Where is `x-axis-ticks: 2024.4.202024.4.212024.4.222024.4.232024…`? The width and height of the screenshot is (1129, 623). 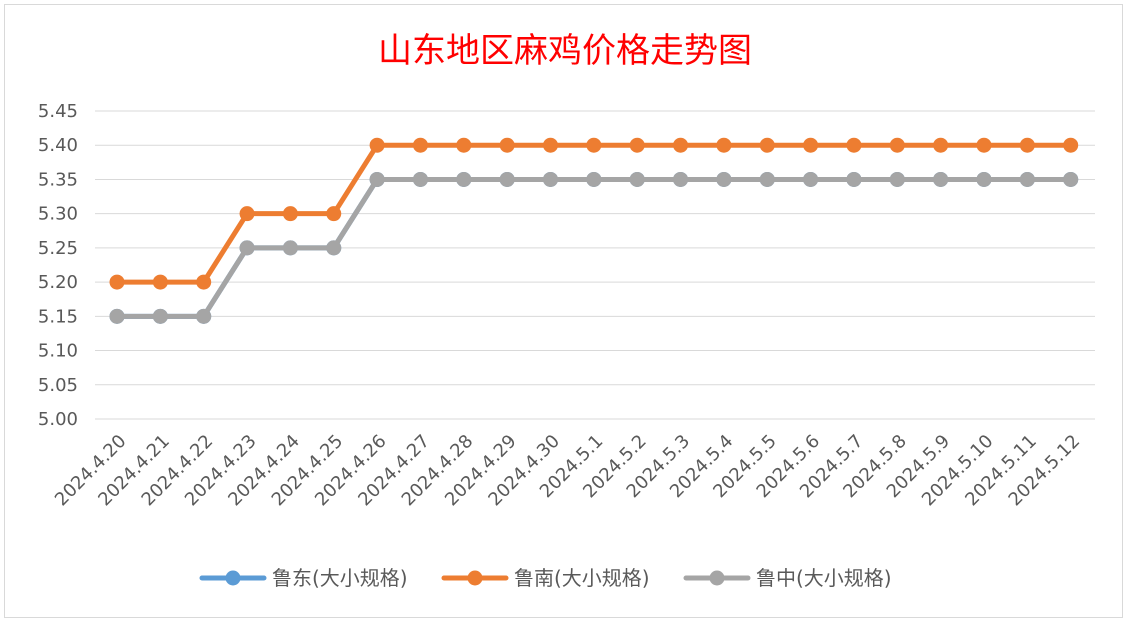 x-axis-ticks: 2024.4.202024.4.212024.4.222024.4.232024… is located at coordinates (567, 471).